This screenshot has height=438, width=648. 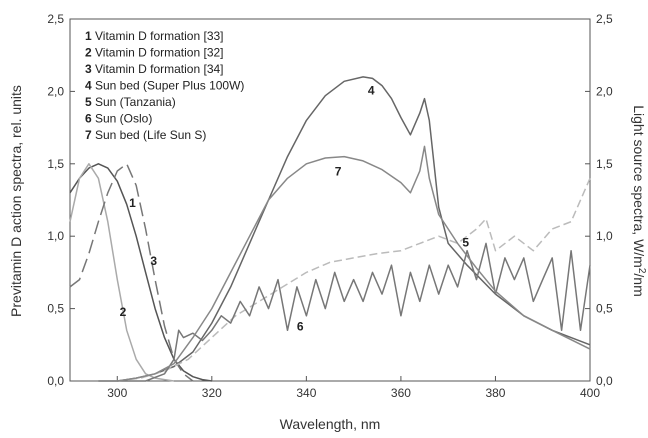 What do you see at coordinates (135, 102) in the screenshot?
I see `legend-label: Sun (Tanzania)` at bounding box center [135, 102].